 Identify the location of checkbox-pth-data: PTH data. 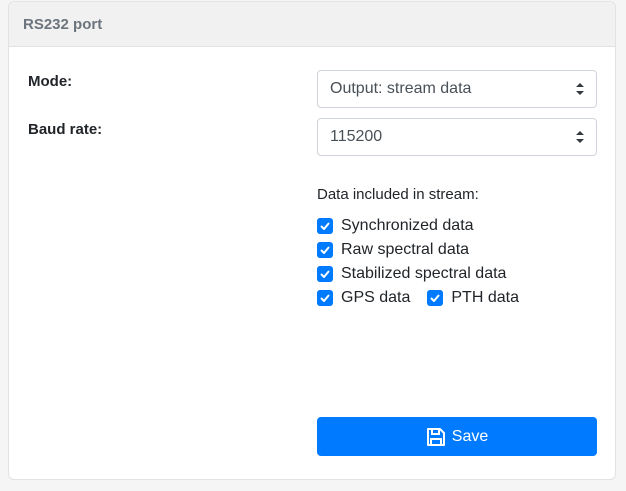
(473, 298).